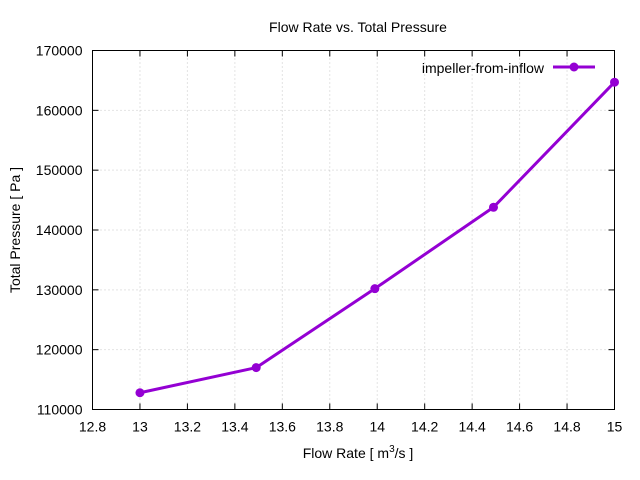  I want to click on legend-label: impeller-from-inflow, so click(483, 68).